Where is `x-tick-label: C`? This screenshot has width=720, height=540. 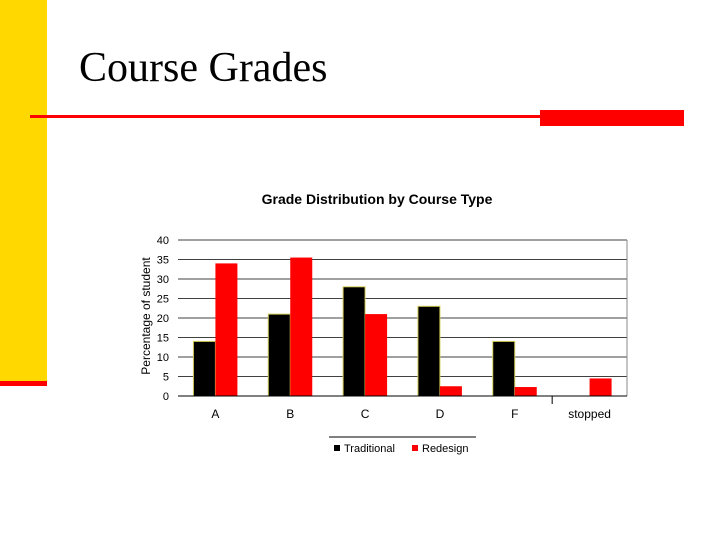
x-tick-label: C is located at coordinates (365, 414).